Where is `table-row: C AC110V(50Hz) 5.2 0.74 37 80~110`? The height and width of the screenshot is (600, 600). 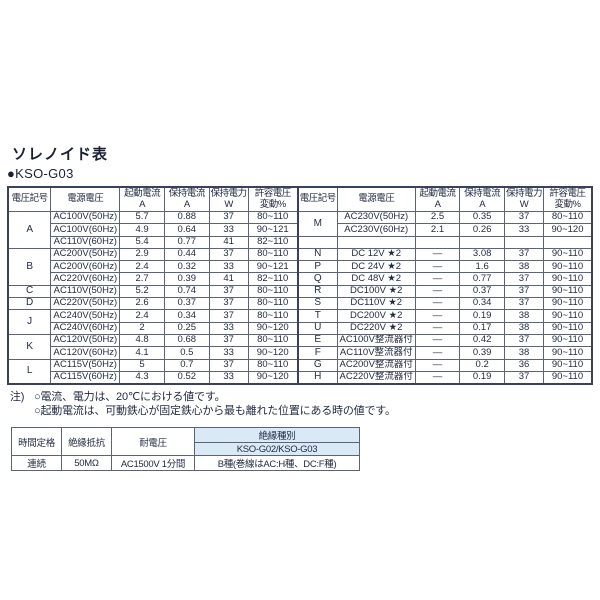
table-row: C AC110V(50Hz) 5.2 0.74 37 80~110 is located at coordinates (153, 291).